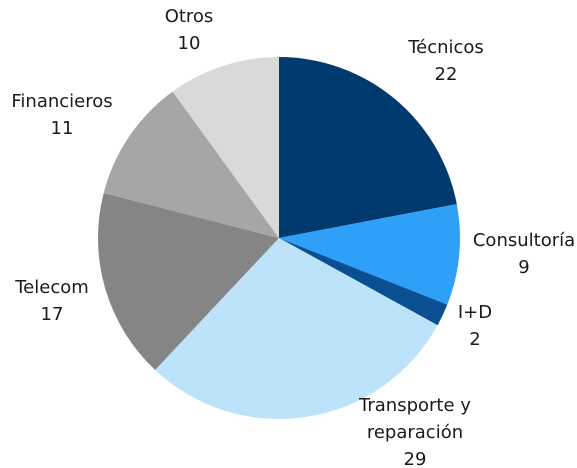  What do you see at coordinates (475, 312) in the screenshot?
I see `category-label: I+D` at bounding box center [475, 312].